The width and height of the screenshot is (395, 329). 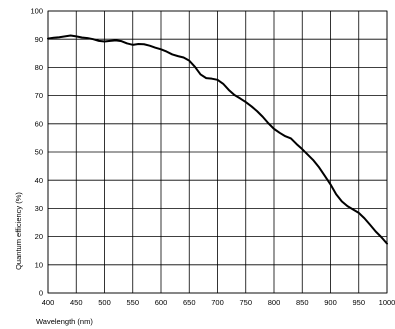 I want to click on x-tick-label-750: 750, so click(x=245, y=302).